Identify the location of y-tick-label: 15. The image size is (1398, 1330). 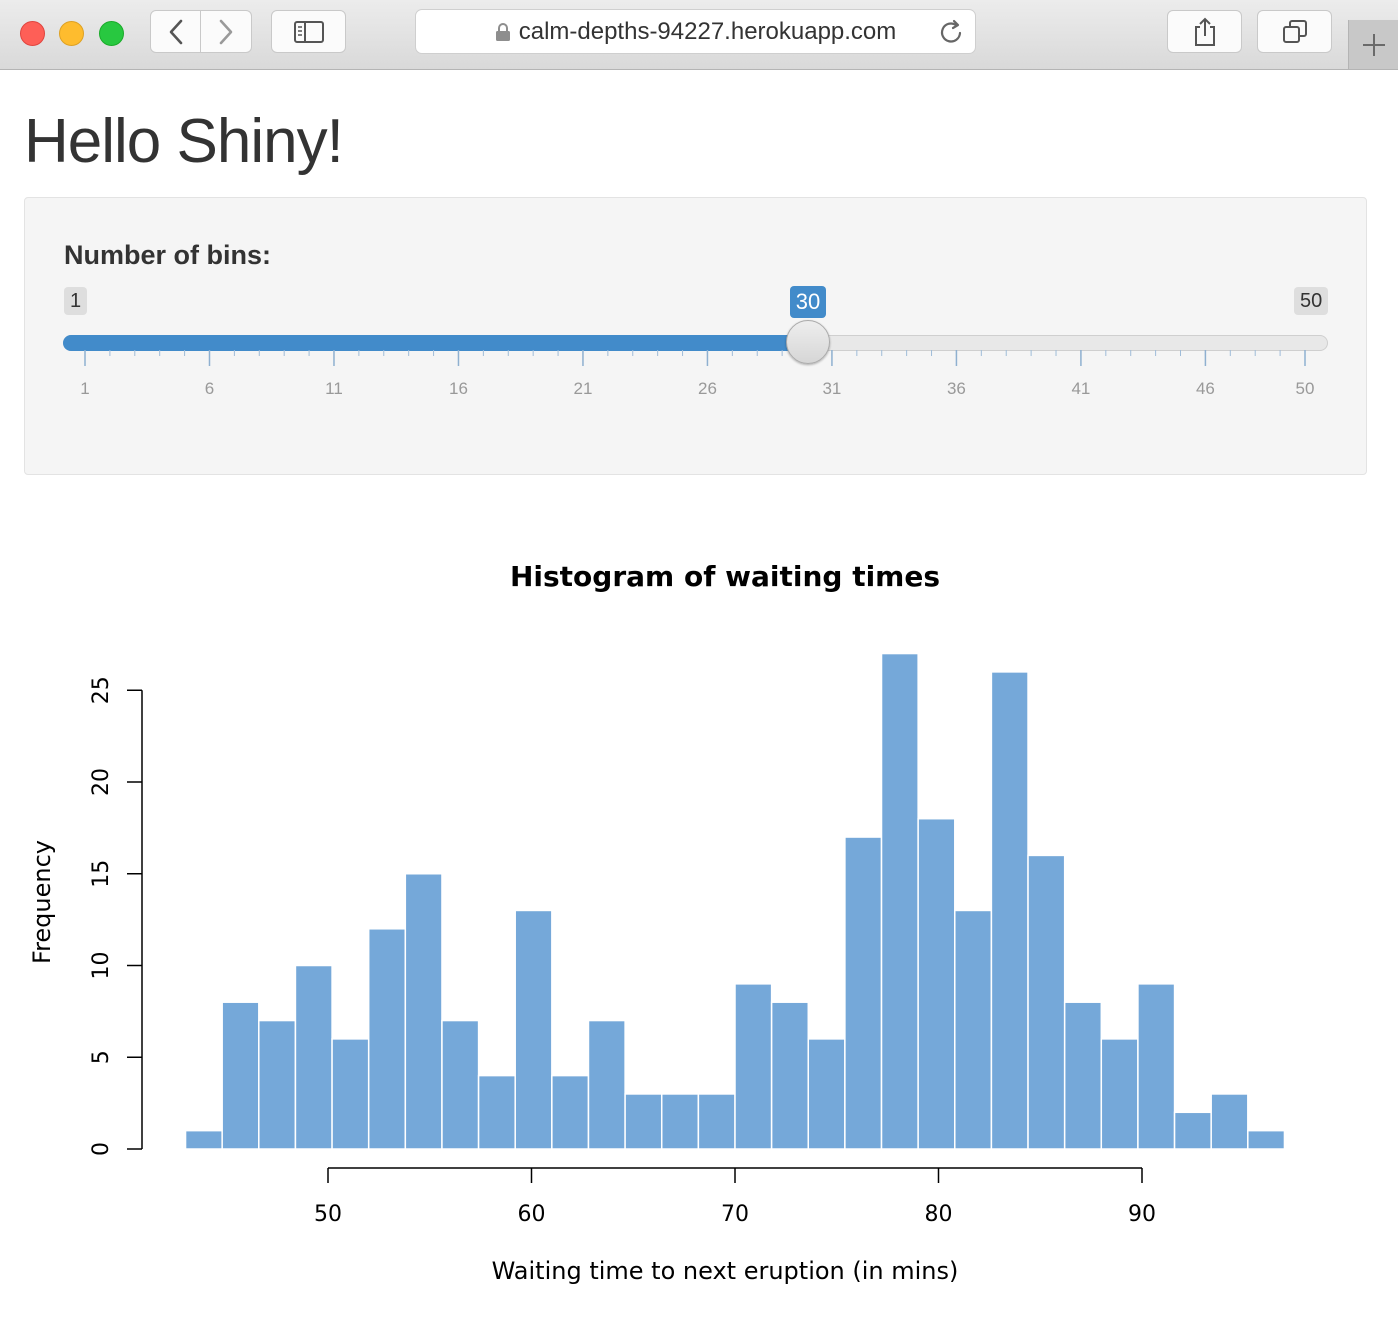
(101, 874).